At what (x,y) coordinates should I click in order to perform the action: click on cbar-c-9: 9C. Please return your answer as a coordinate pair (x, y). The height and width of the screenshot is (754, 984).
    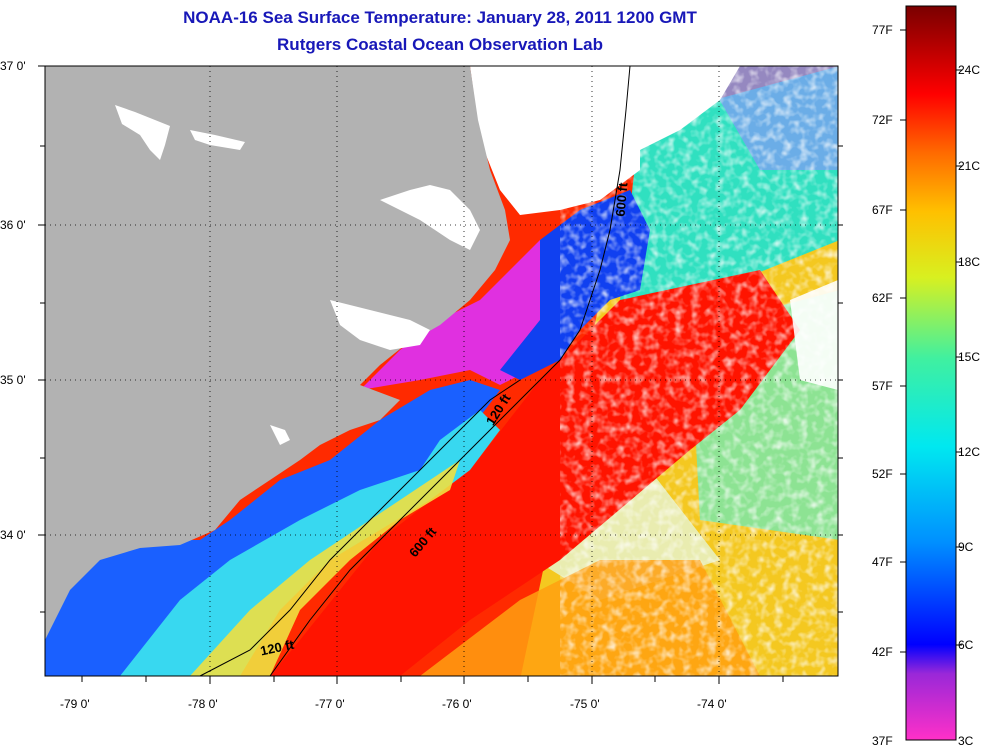
    Looking at the image, I should click on (966, 547).